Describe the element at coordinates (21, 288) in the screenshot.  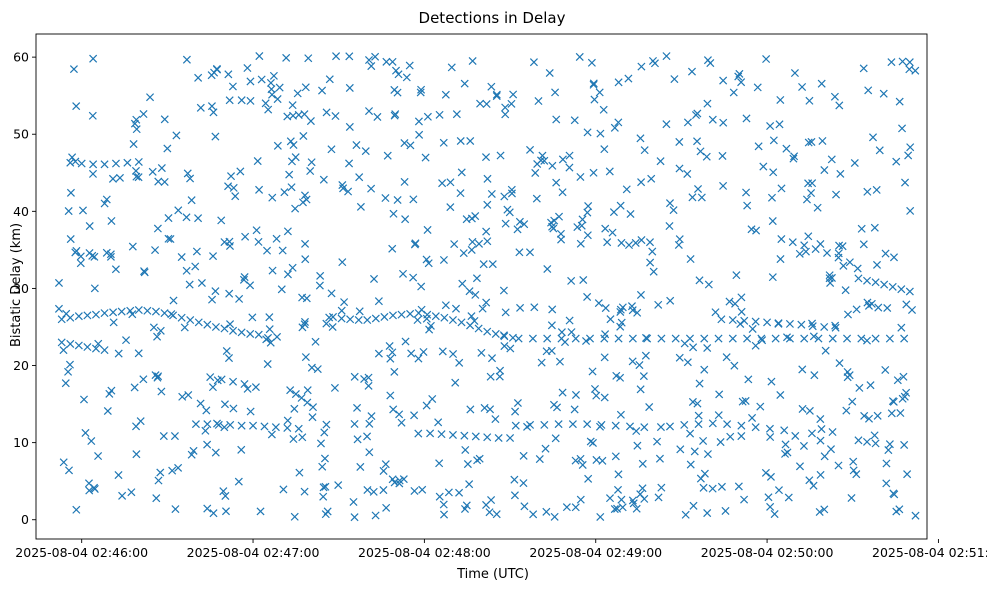
I see `y-tick-label: 30` at that location.